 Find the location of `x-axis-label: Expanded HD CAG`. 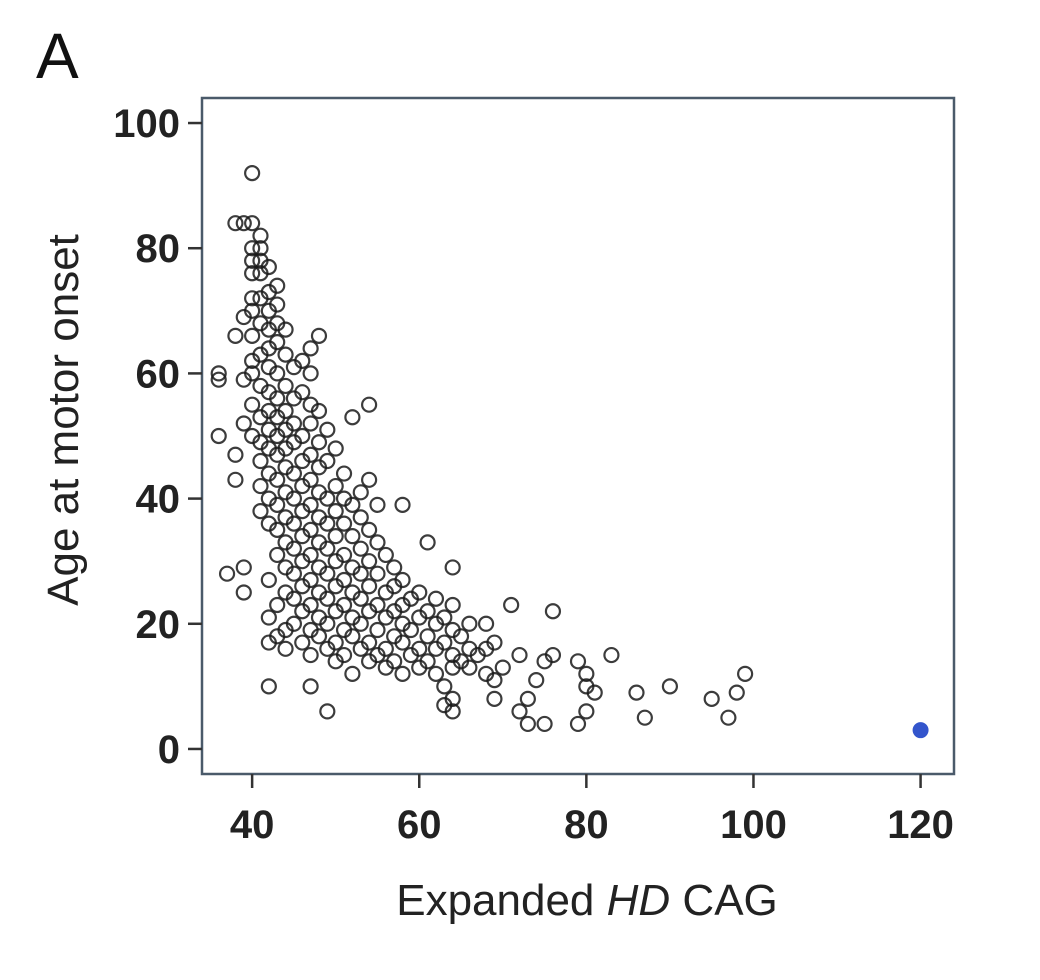

x-axis-label: Expanded HD CAG is located at coordinates (587, 900).